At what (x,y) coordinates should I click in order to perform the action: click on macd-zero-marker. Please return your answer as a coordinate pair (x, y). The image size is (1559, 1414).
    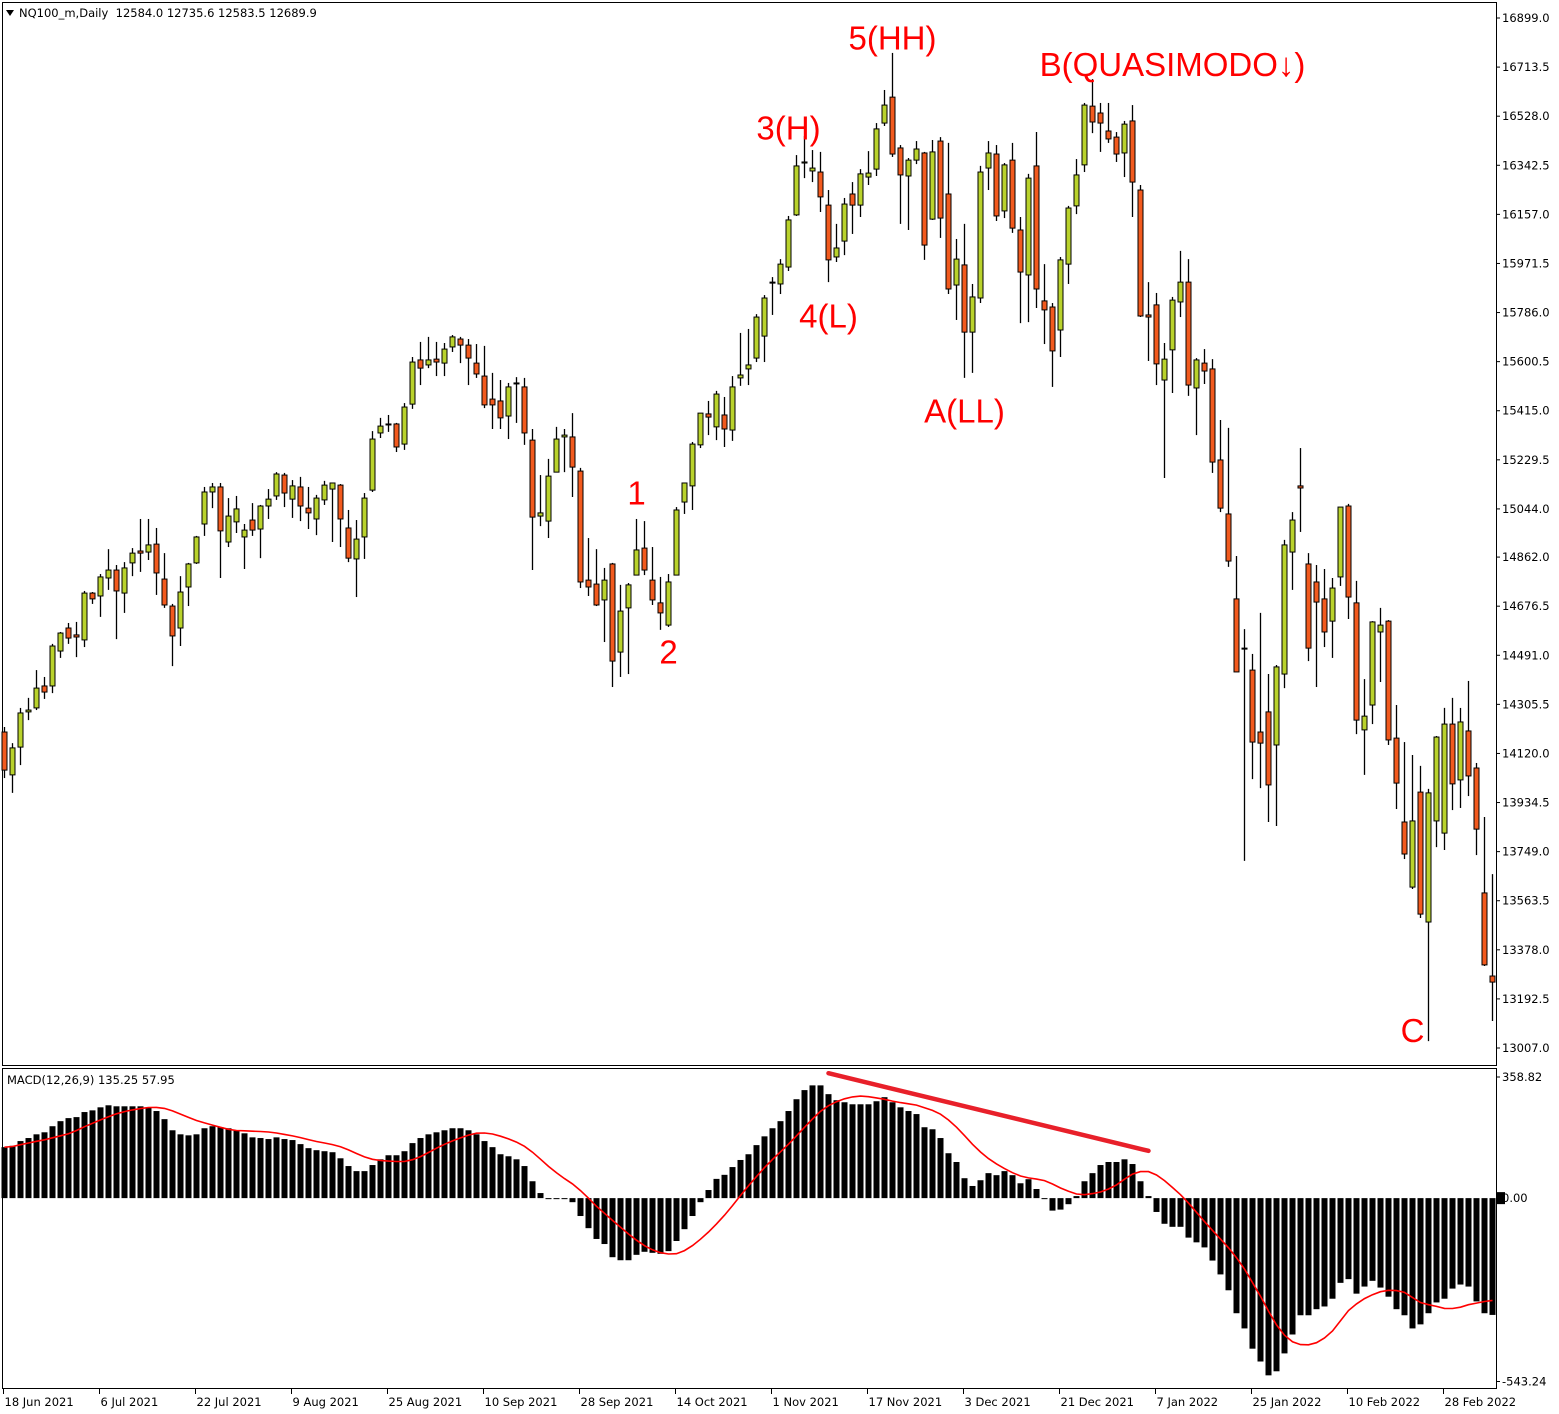
    Looking at the image, I should click on (1501, 1198).